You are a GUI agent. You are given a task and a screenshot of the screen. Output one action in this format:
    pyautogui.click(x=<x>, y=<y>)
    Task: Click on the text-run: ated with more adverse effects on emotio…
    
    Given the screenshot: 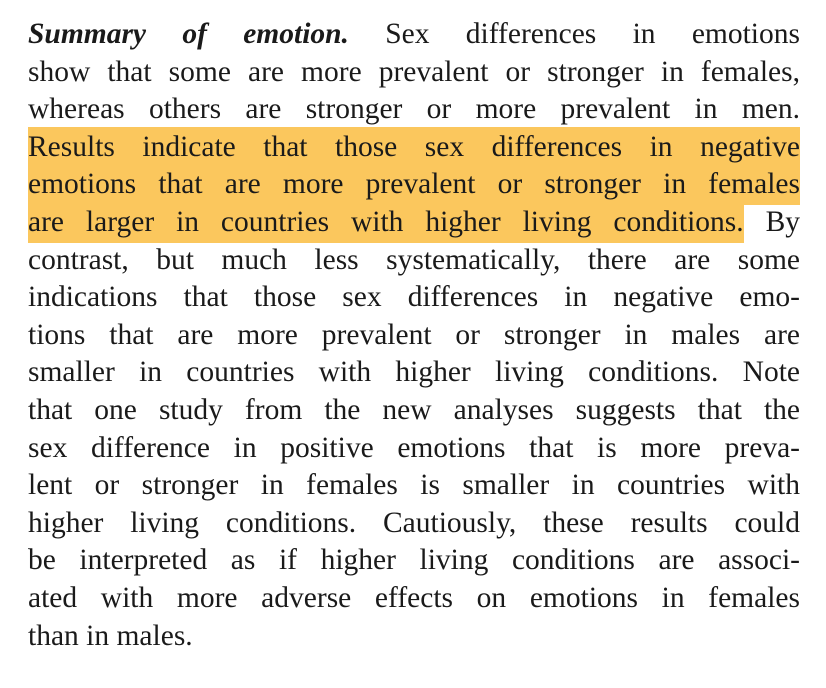 What is the action you would take?
    pyautogui.click(x=414, y=597)
    